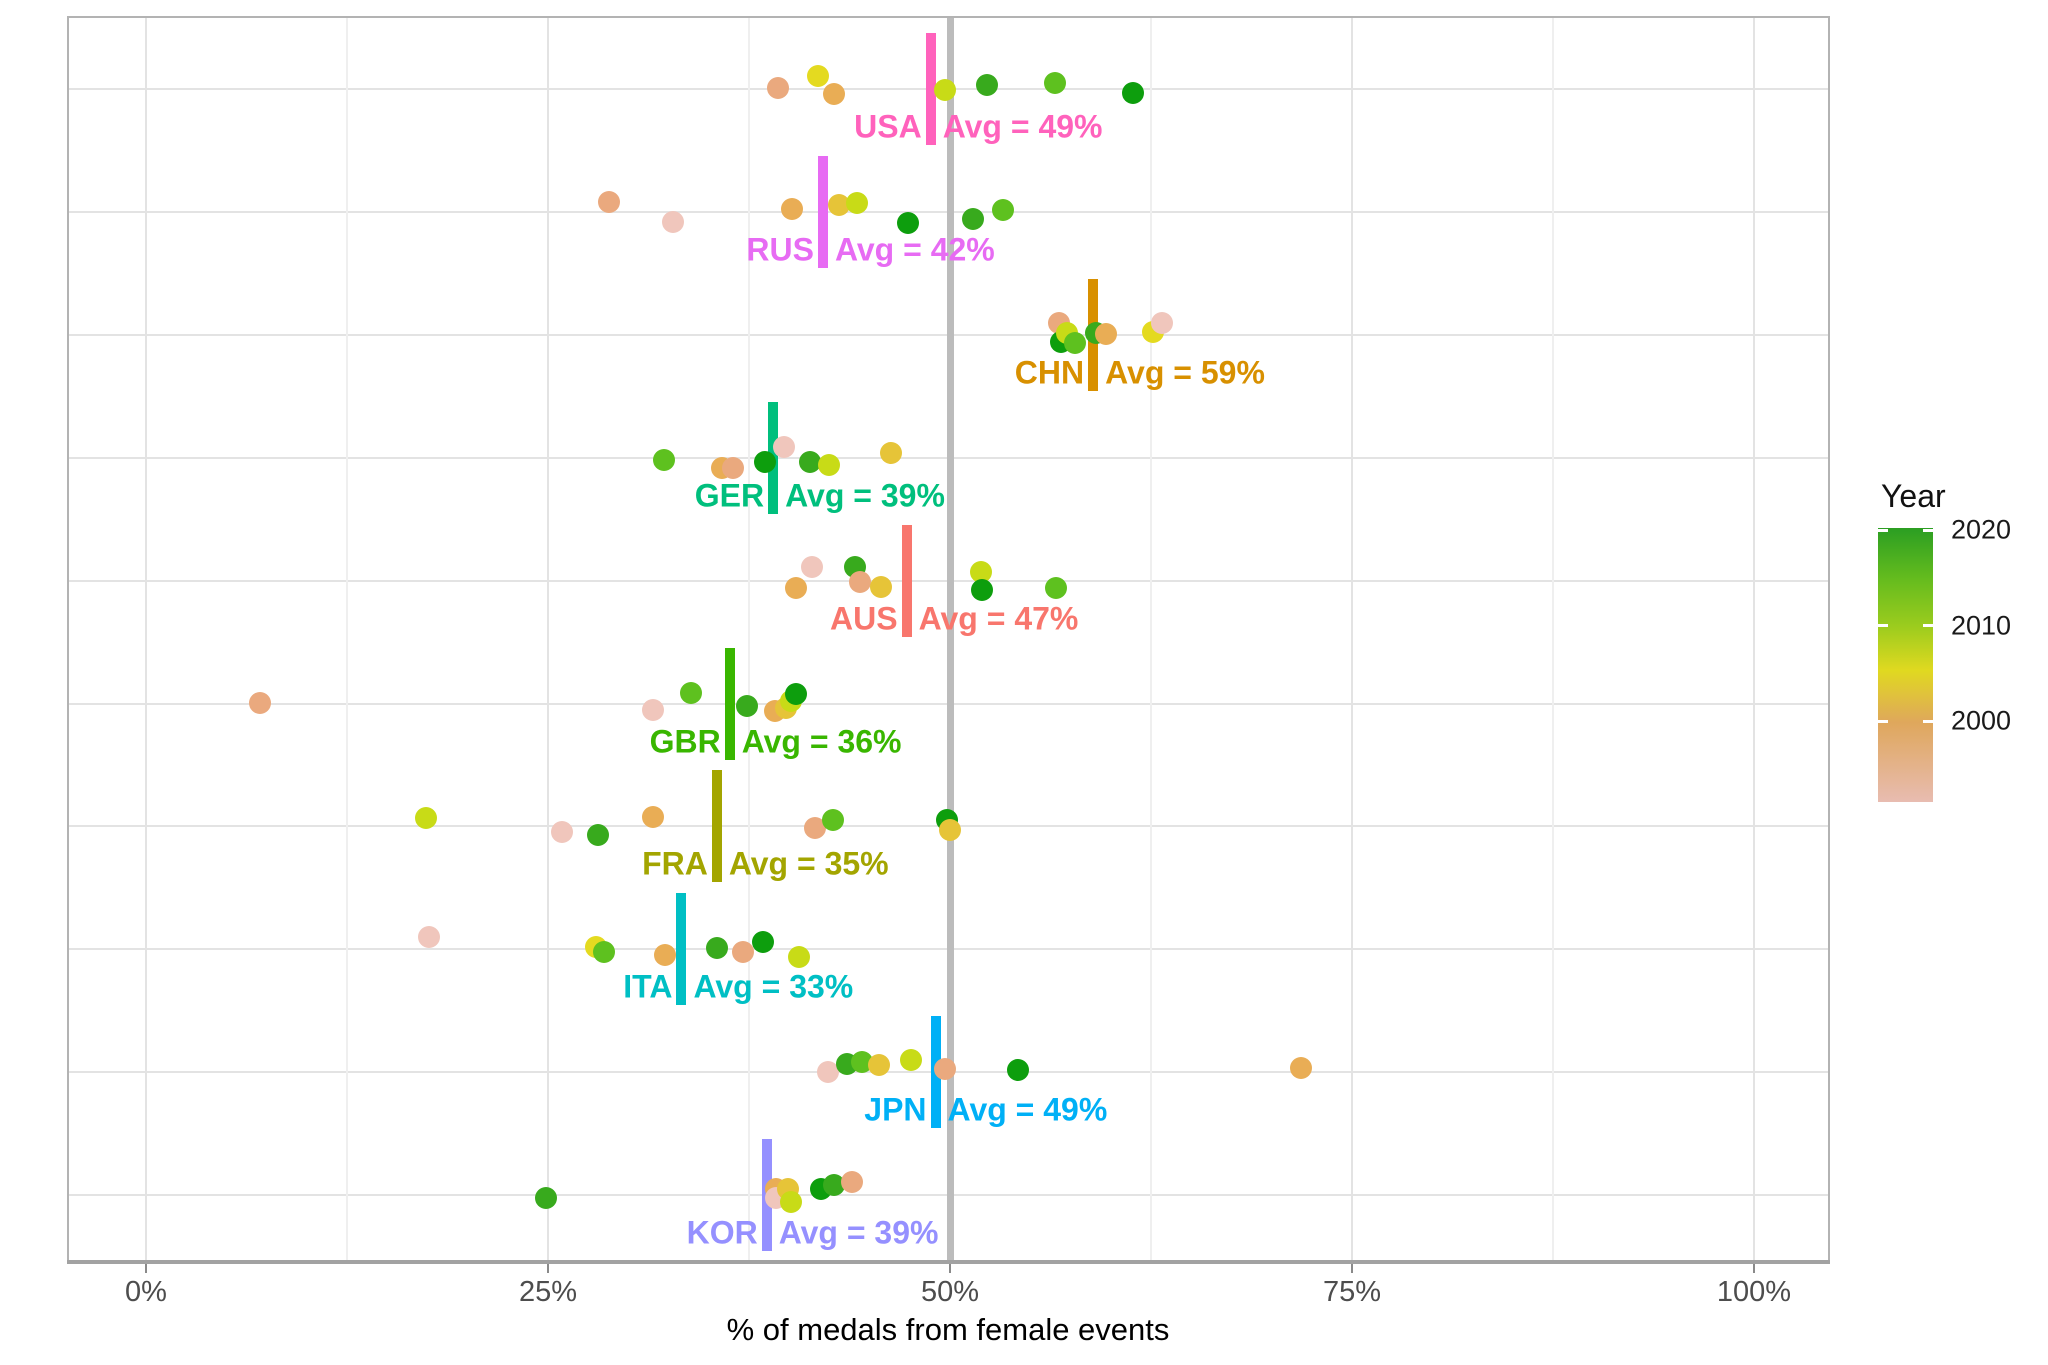 The width and height of the screenshot is (2048, 1365). Describe the element at coordinates (548, 1268) in the screenshot. I see `x-tick-25%` at that location.